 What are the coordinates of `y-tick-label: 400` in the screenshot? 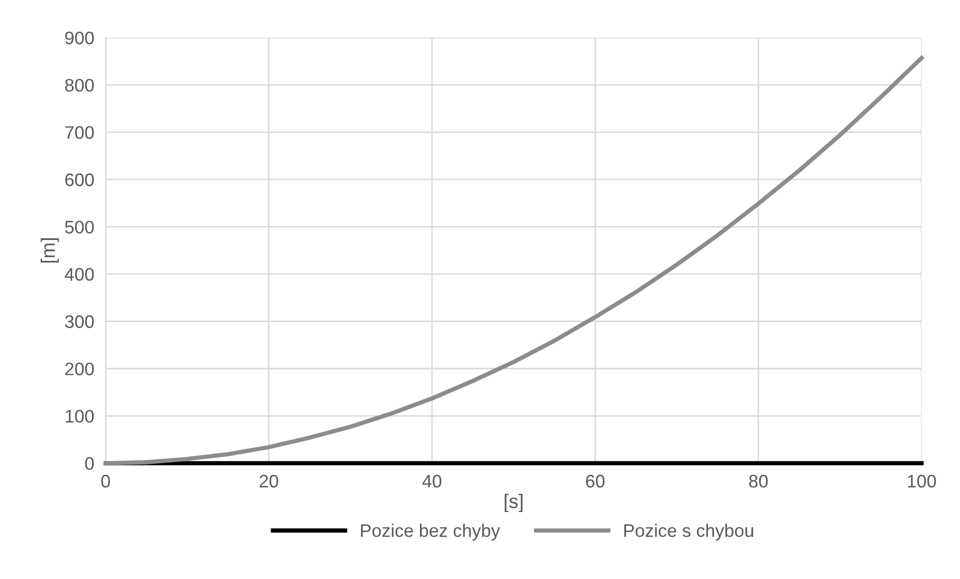 It's located at (79, 274).